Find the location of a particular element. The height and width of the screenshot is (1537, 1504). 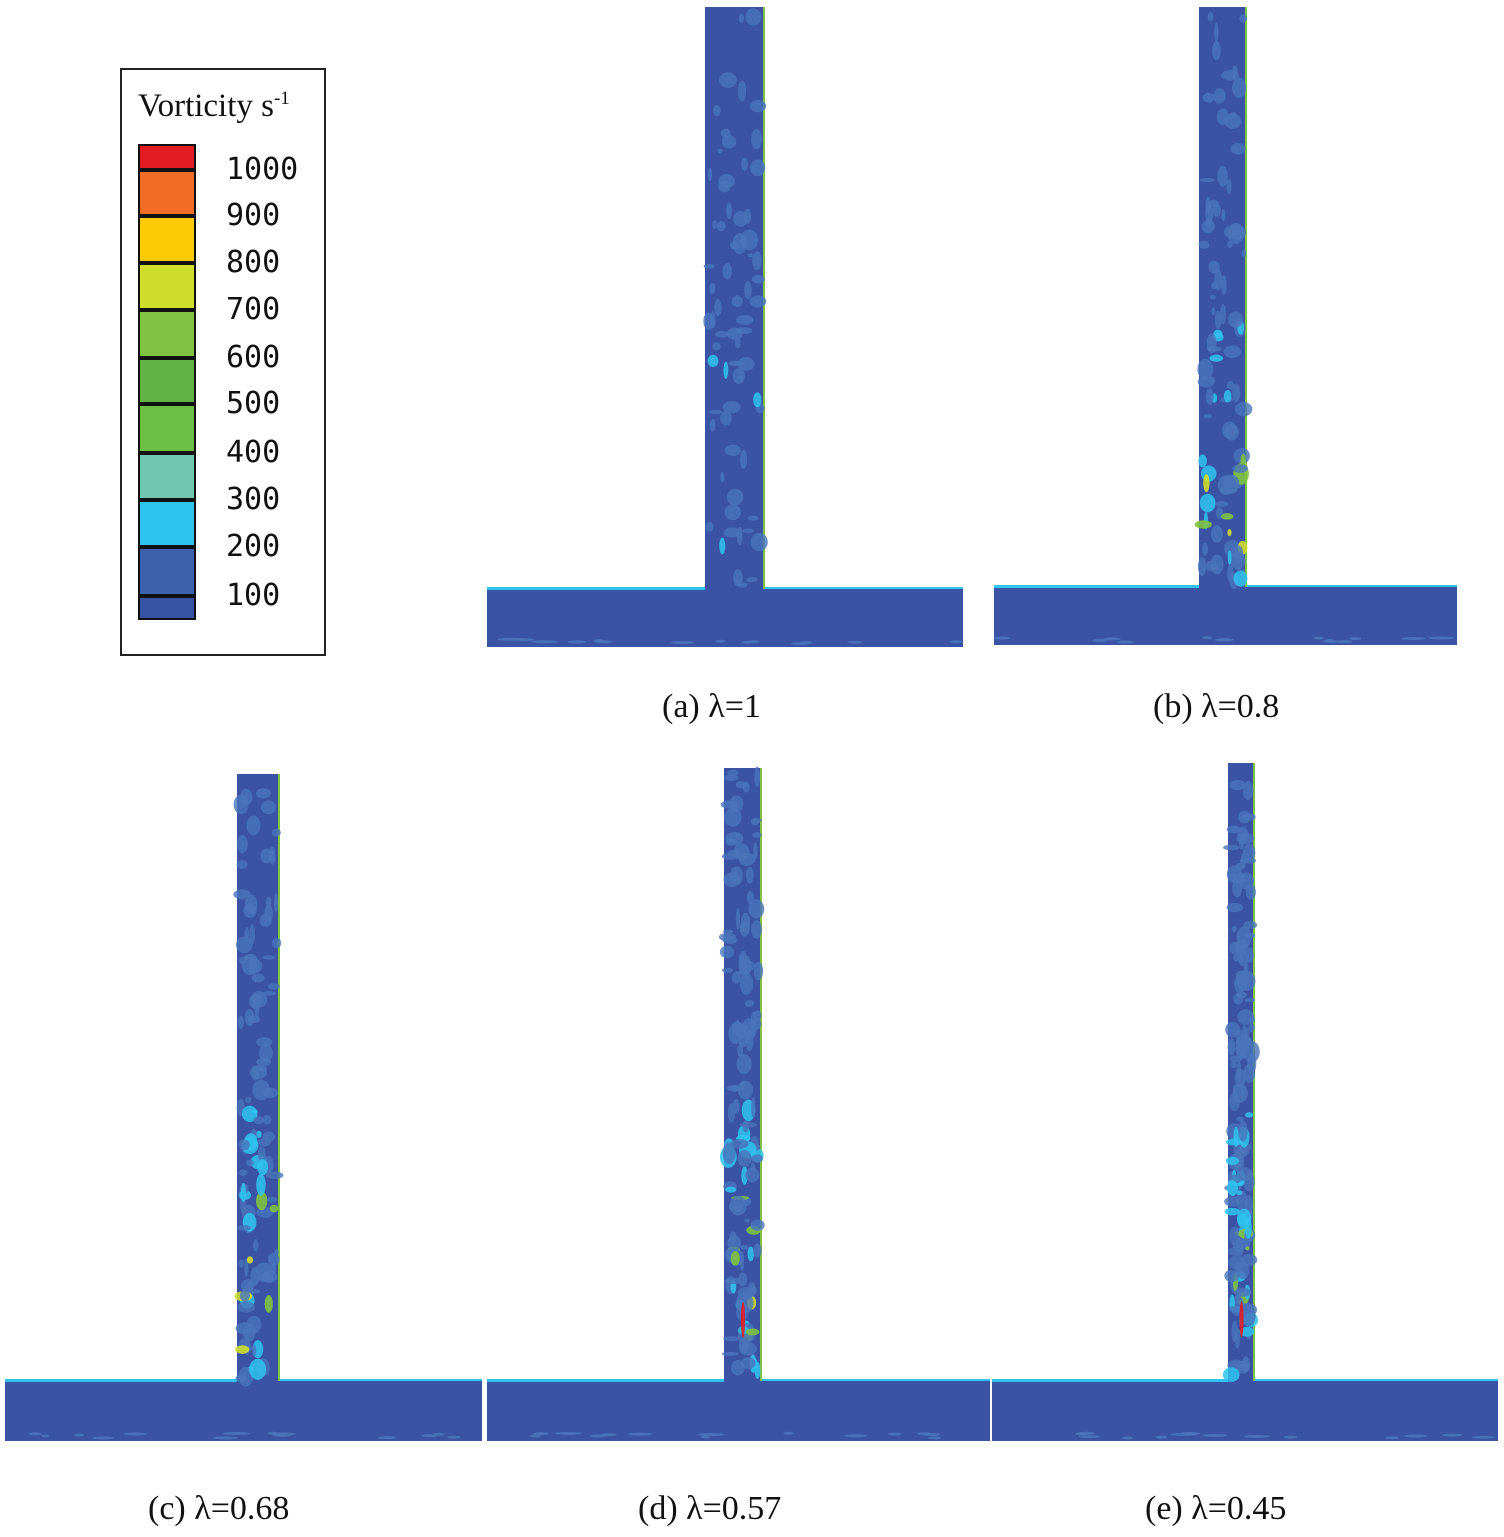

caption-a: (a) λ=1 is located at coordinates (711, 706).